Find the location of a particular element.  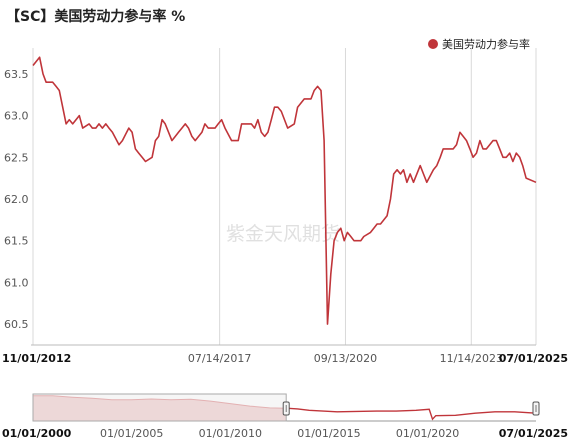

navigator-tick-label: 01/01/2010 is located at coordinates (230, 433).